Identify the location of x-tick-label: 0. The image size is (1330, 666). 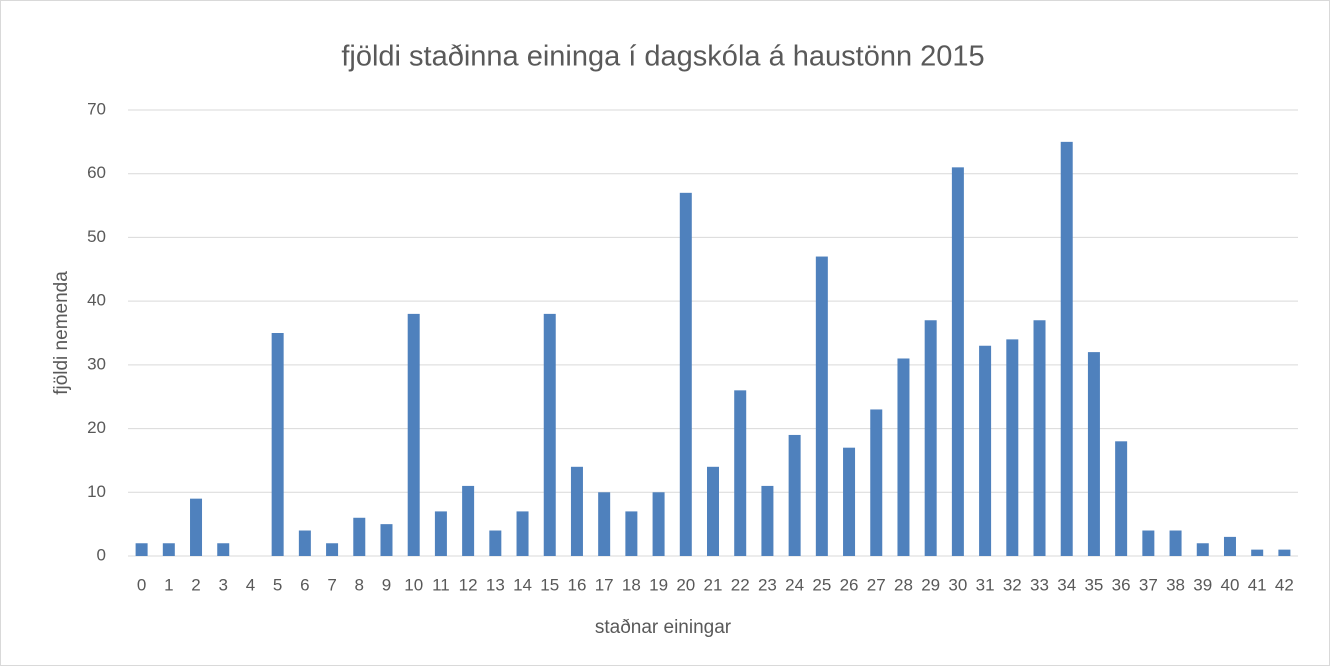
(141, 584).